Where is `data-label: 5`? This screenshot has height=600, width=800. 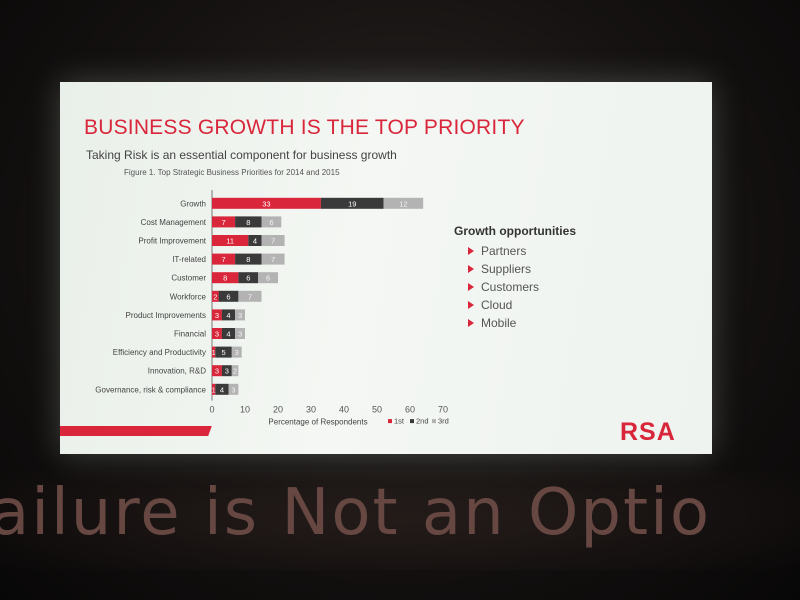
data-label: 5 is located at coordinates (223, 352).